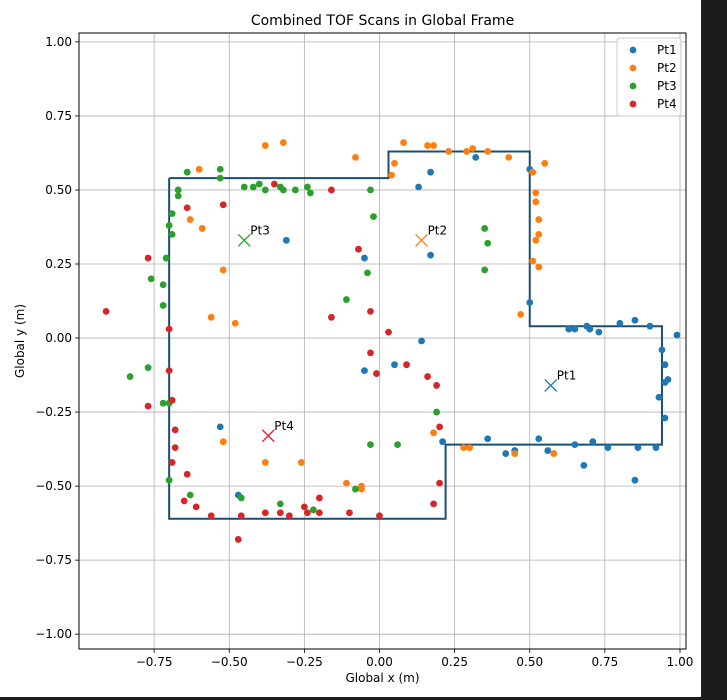 The image size is (727, 700). What do you see at coordinates (633, 104) in the screenshot?
I see `legend-swatch-pt4` at bounding box center [633, 104].